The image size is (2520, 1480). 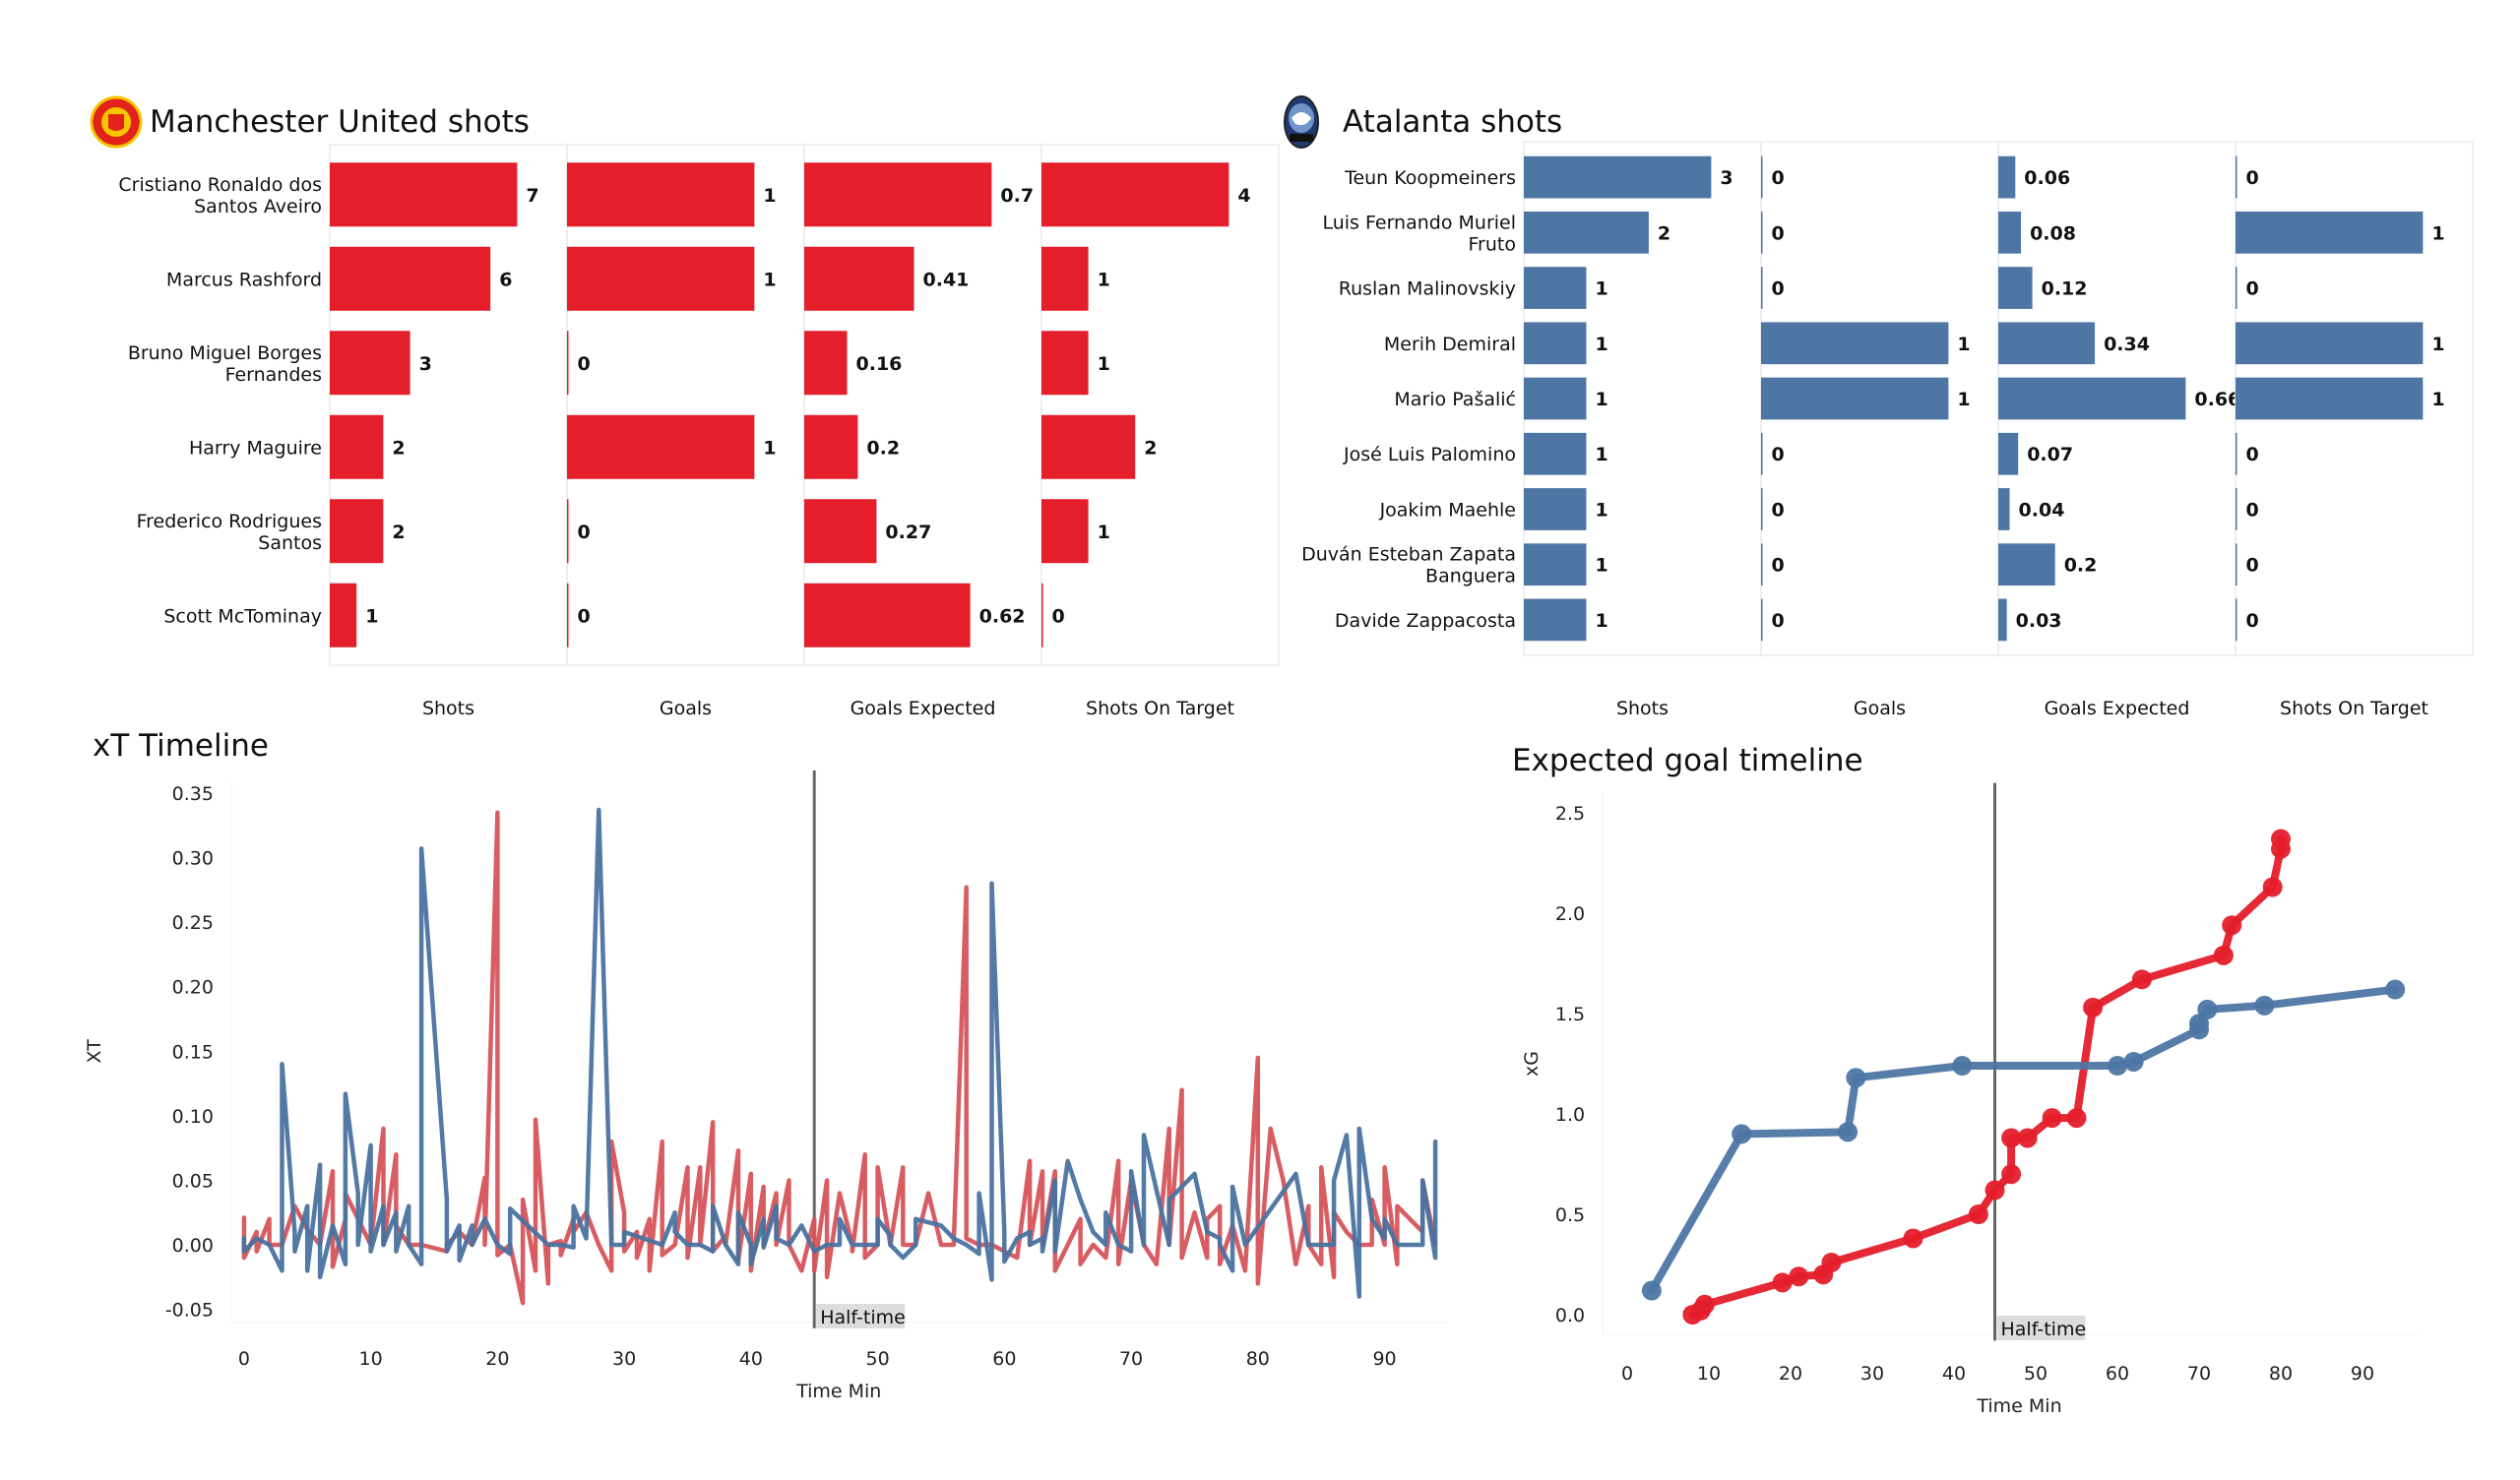 What do you see at coordinates (2362, 1374) in the screenshot?
I see `x-tick-label: 90` at bounding box center [2362, 1374].